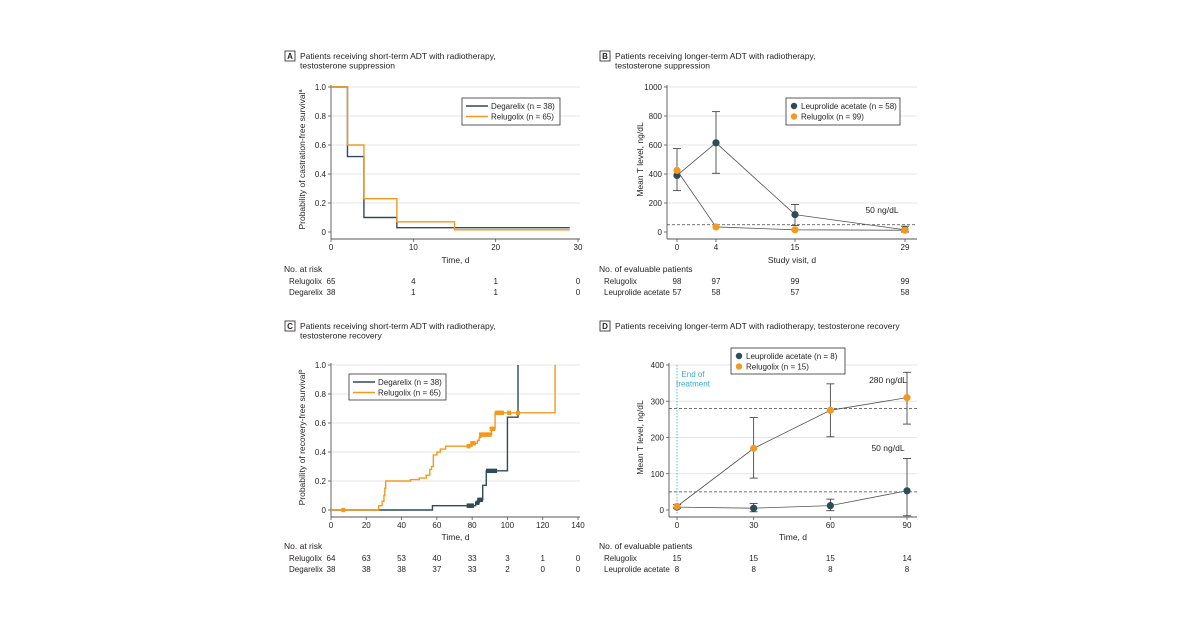 This screenshot has height=630, width=1200. Describe the element at coordinates (653, 87) in the screenshot. I see `y-tick-label: 1000` at that location.